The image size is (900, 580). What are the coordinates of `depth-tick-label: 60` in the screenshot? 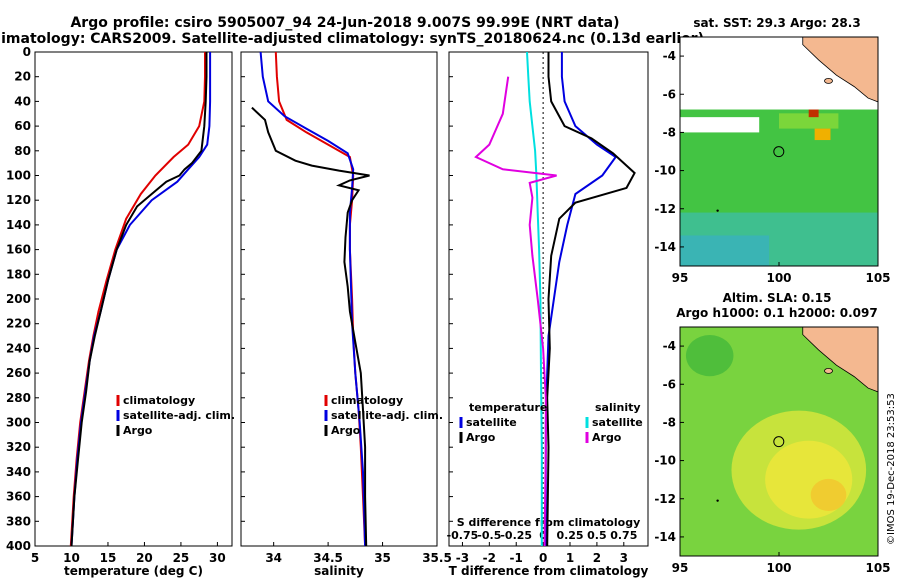 It's located at (22, 126).